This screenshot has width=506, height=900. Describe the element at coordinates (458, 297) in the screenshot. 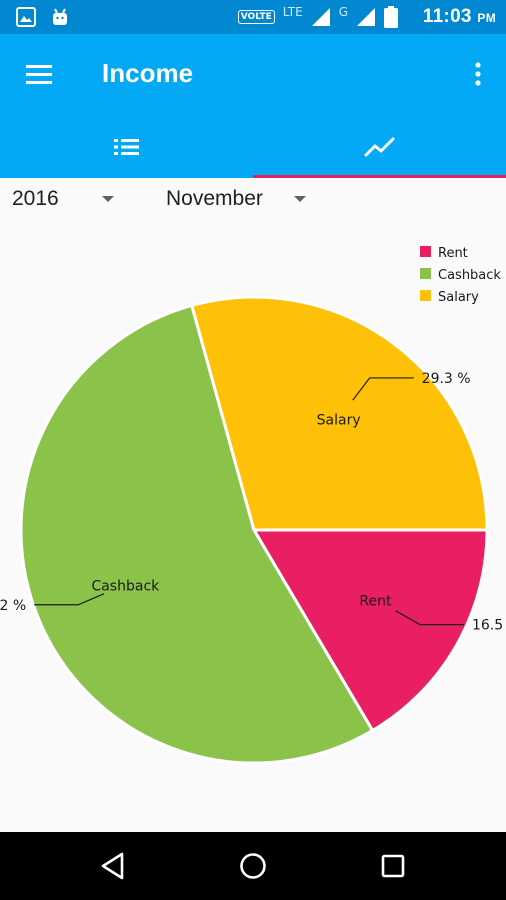

I see `legend-label-salary: Salary` at that location.